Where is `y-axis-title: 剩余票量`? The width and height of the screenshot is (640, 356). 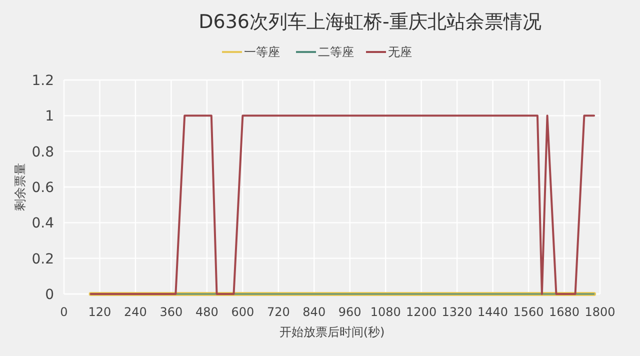
y-axis-title: 剩余票量 is located at coordinates (20, 187).